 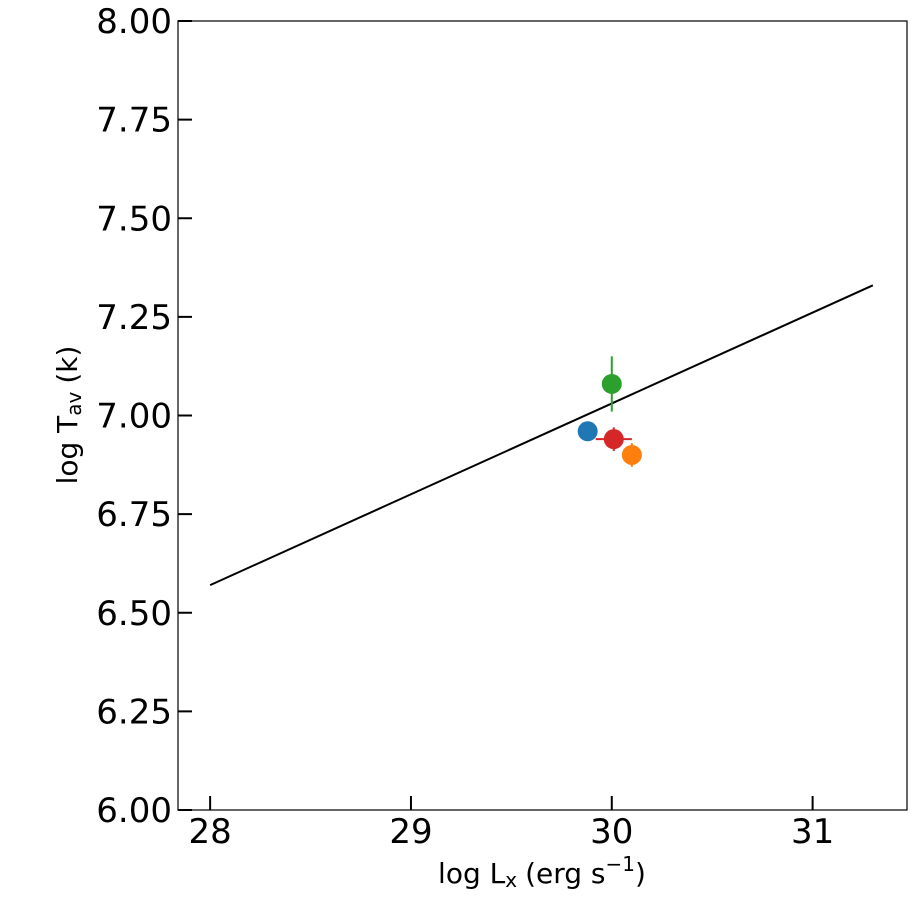 I want to click on y-axis-title: log Tav (k), so click(x=68, y=415).